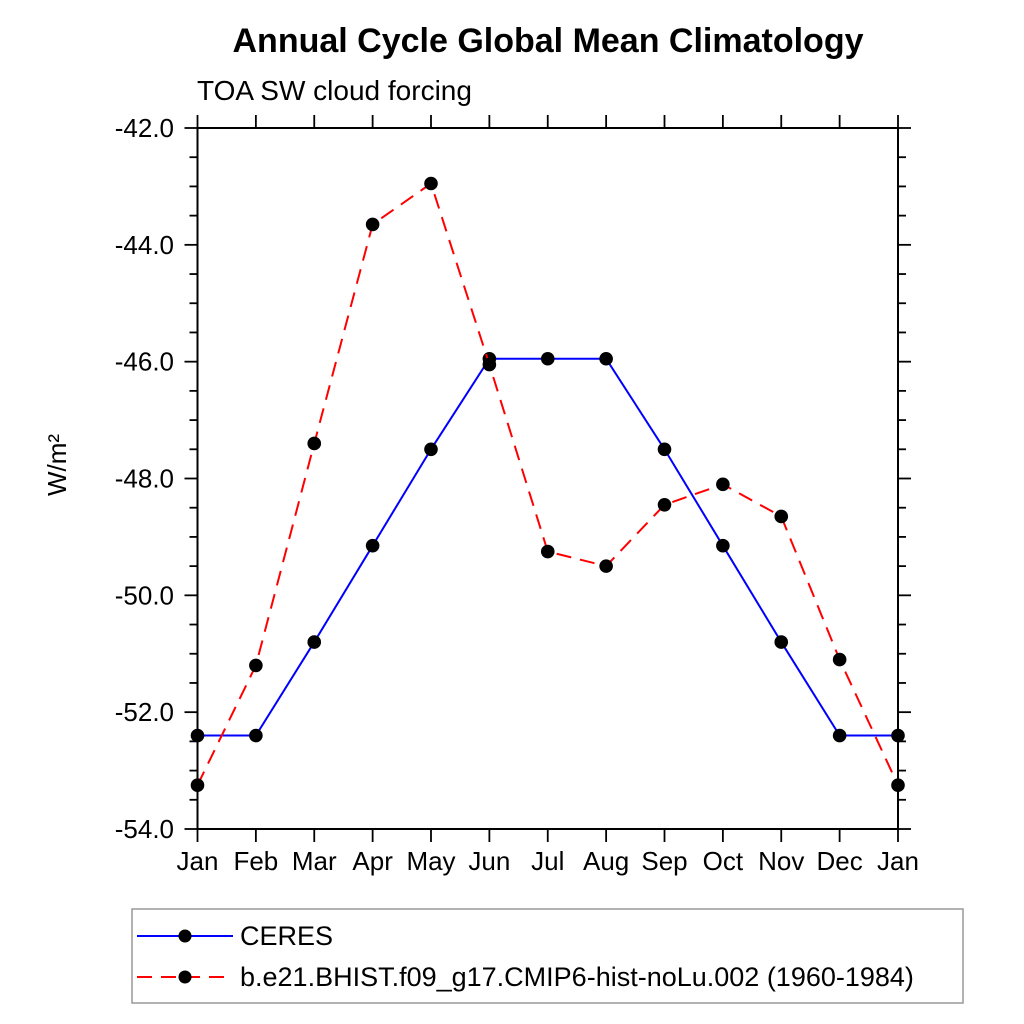 This screenshot has width=1024, height=1024. I want to click on x-tick-label: May, so click(430, 861).